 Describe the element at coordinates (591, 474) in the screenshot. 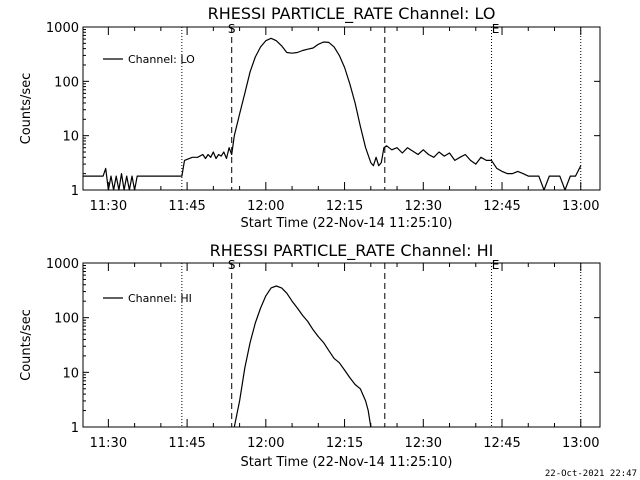

I see `timestamp: 22-Oct-2021 22:47` at that location.